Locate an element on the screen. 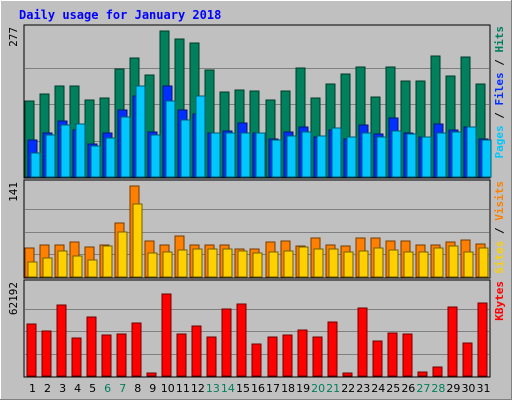 The width and height of the screenshot is (512, 400). y-max-label: 277 is located at coordinates (13, 37).